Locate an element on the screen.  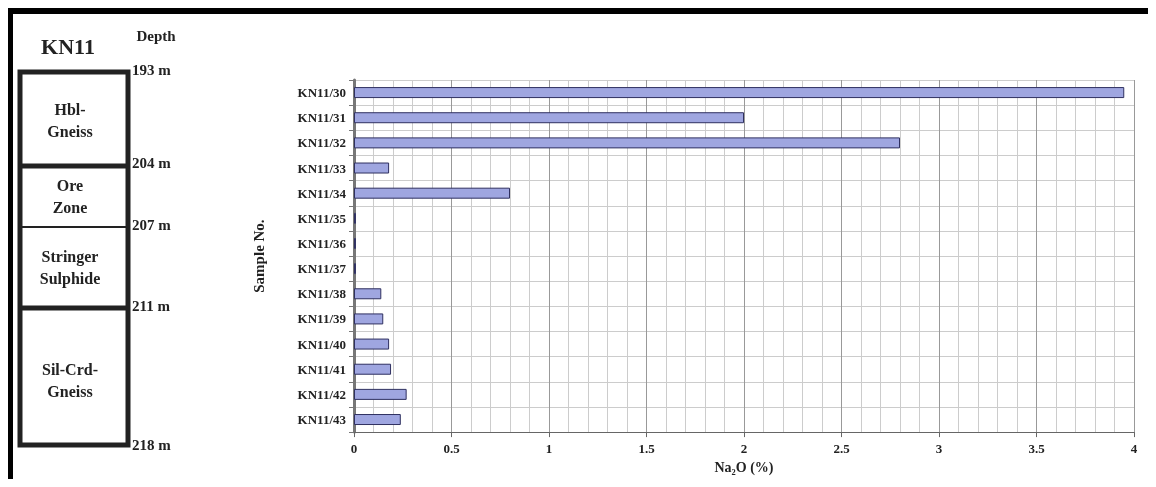
text: Stringer Sulphide is located at coordinates (70, 267).